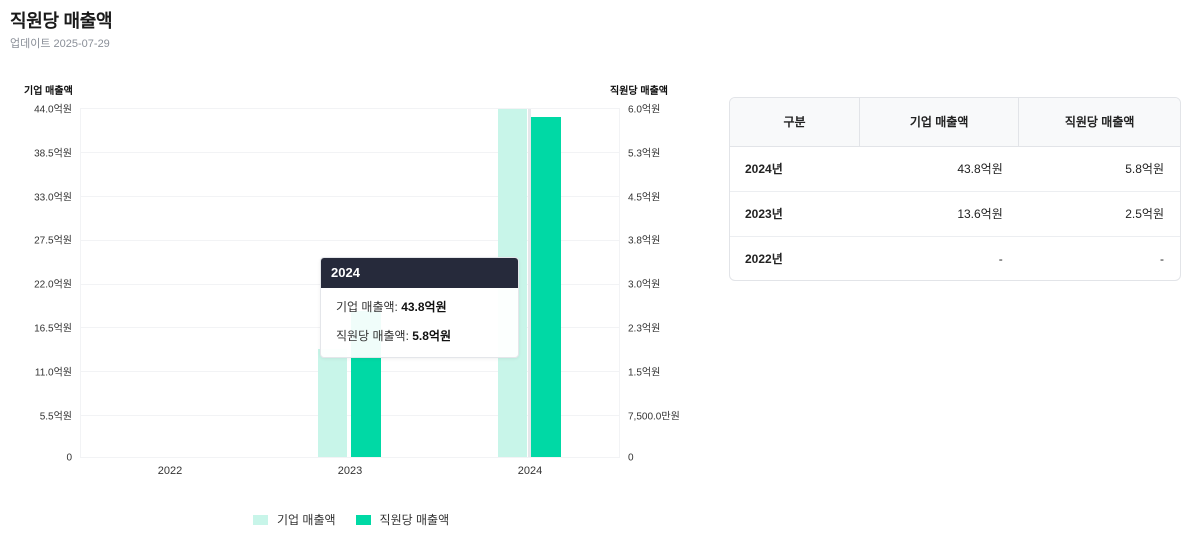 The width and height of the screenshot is (1192, 538). I want to click on chart-legend: 기업 매출액 직원당 매출액, so click(361, 519).